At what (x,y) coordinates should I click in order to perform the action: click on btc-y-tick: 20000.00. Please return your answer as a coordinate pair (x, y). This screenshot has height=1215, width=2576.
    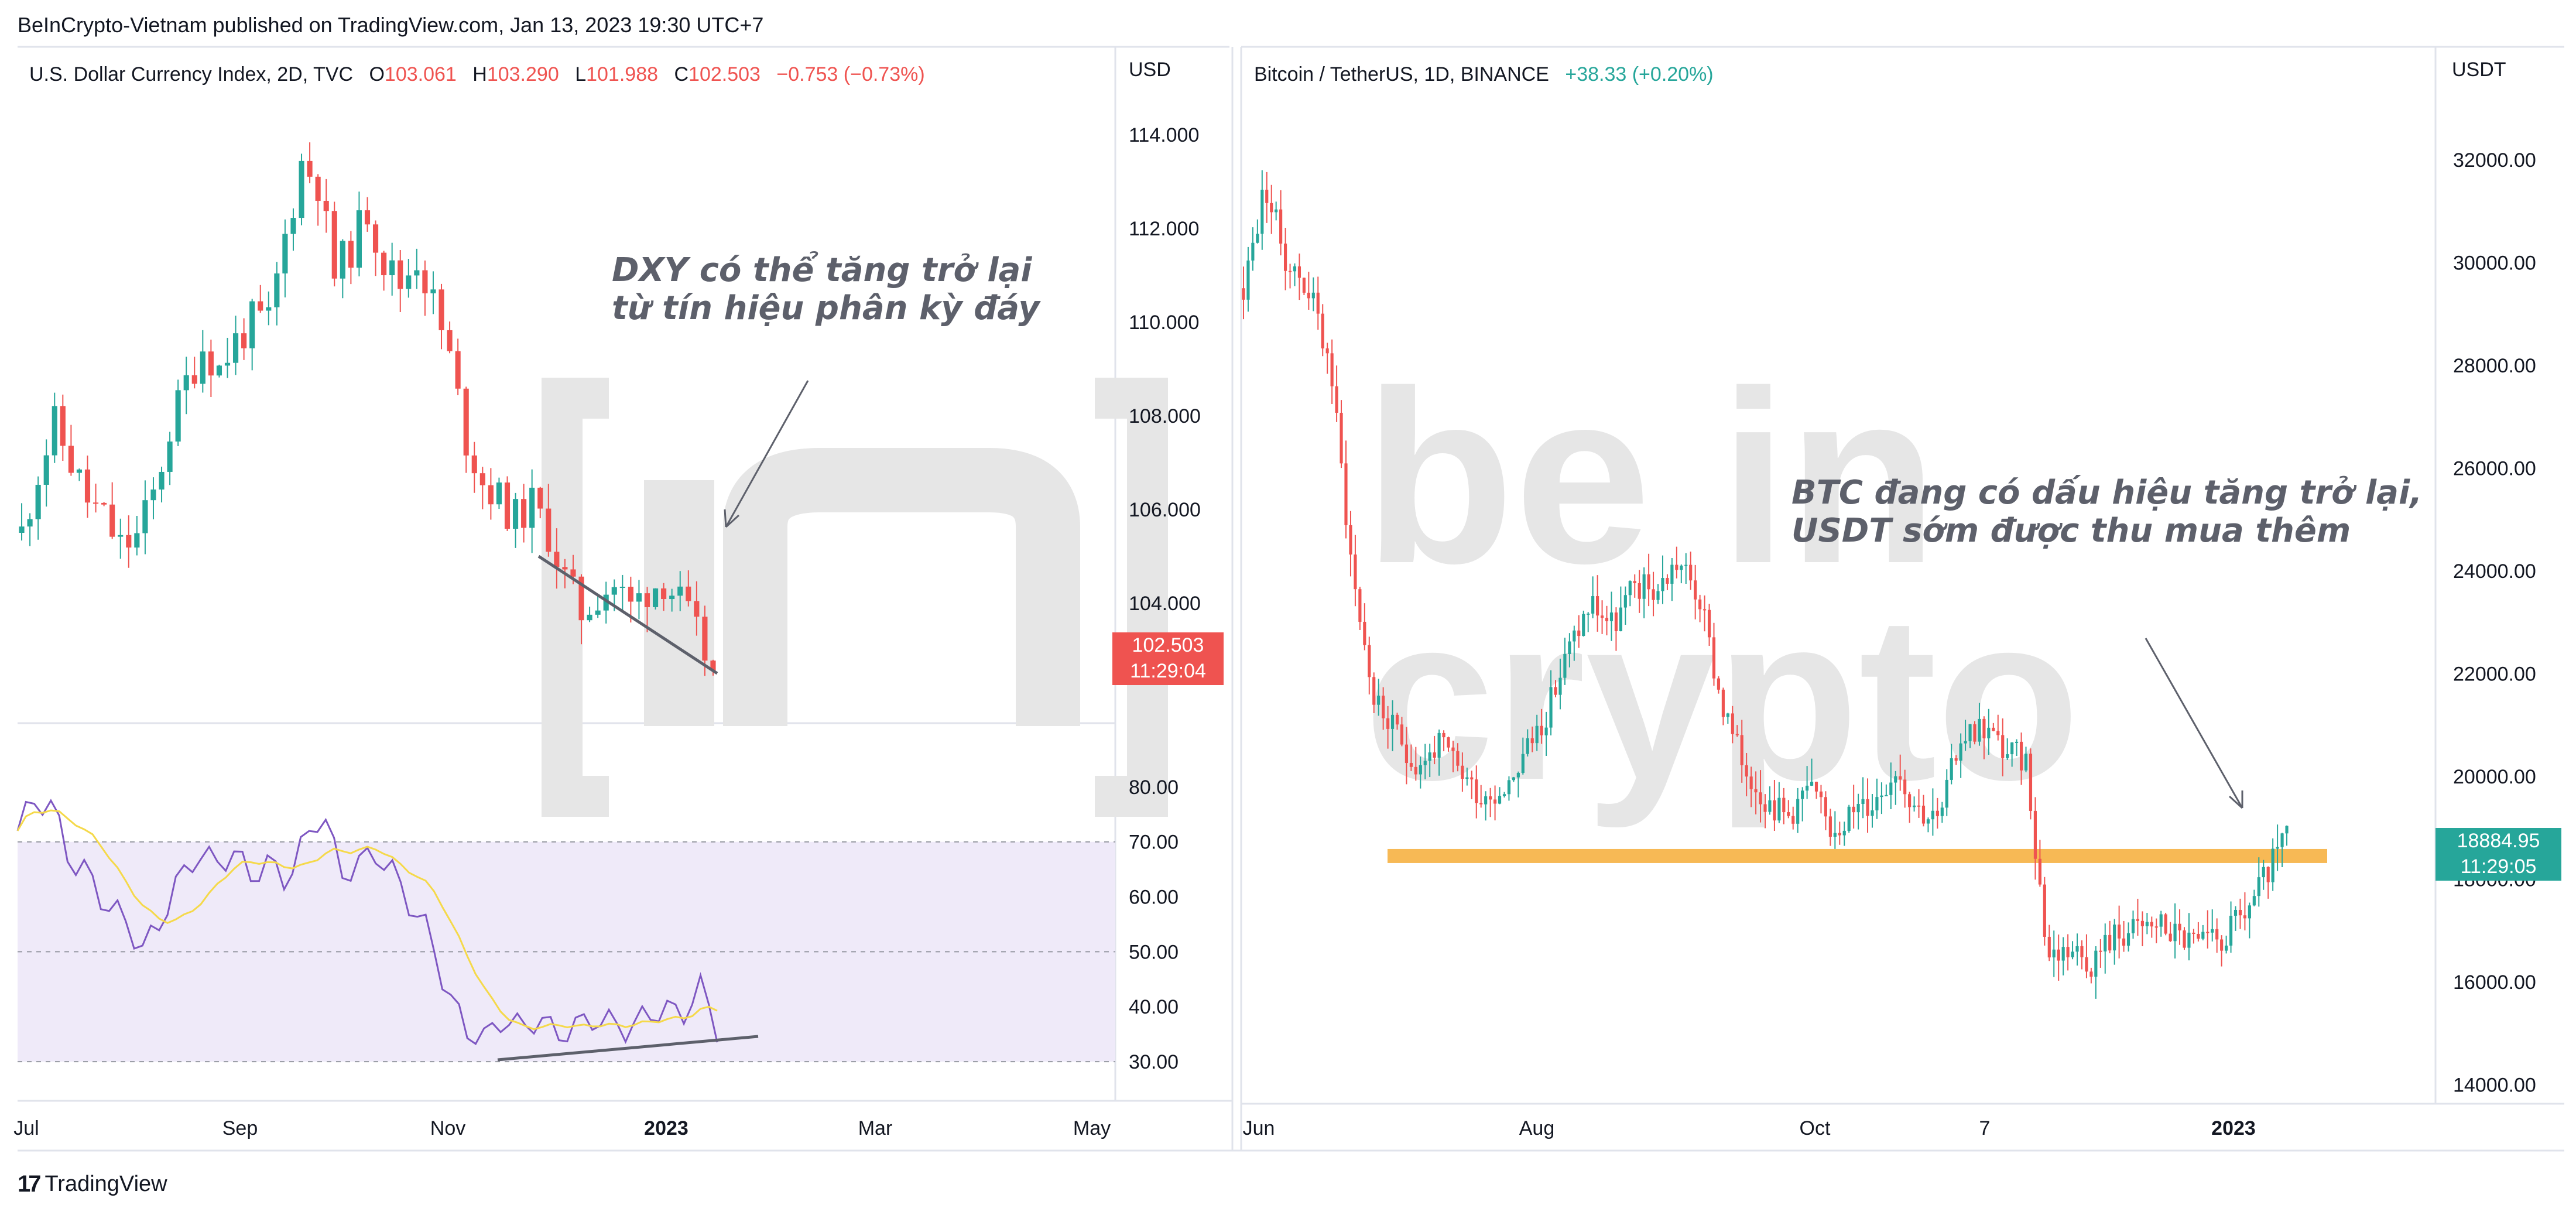
    Looking at the image, I should click on (2494, 777).